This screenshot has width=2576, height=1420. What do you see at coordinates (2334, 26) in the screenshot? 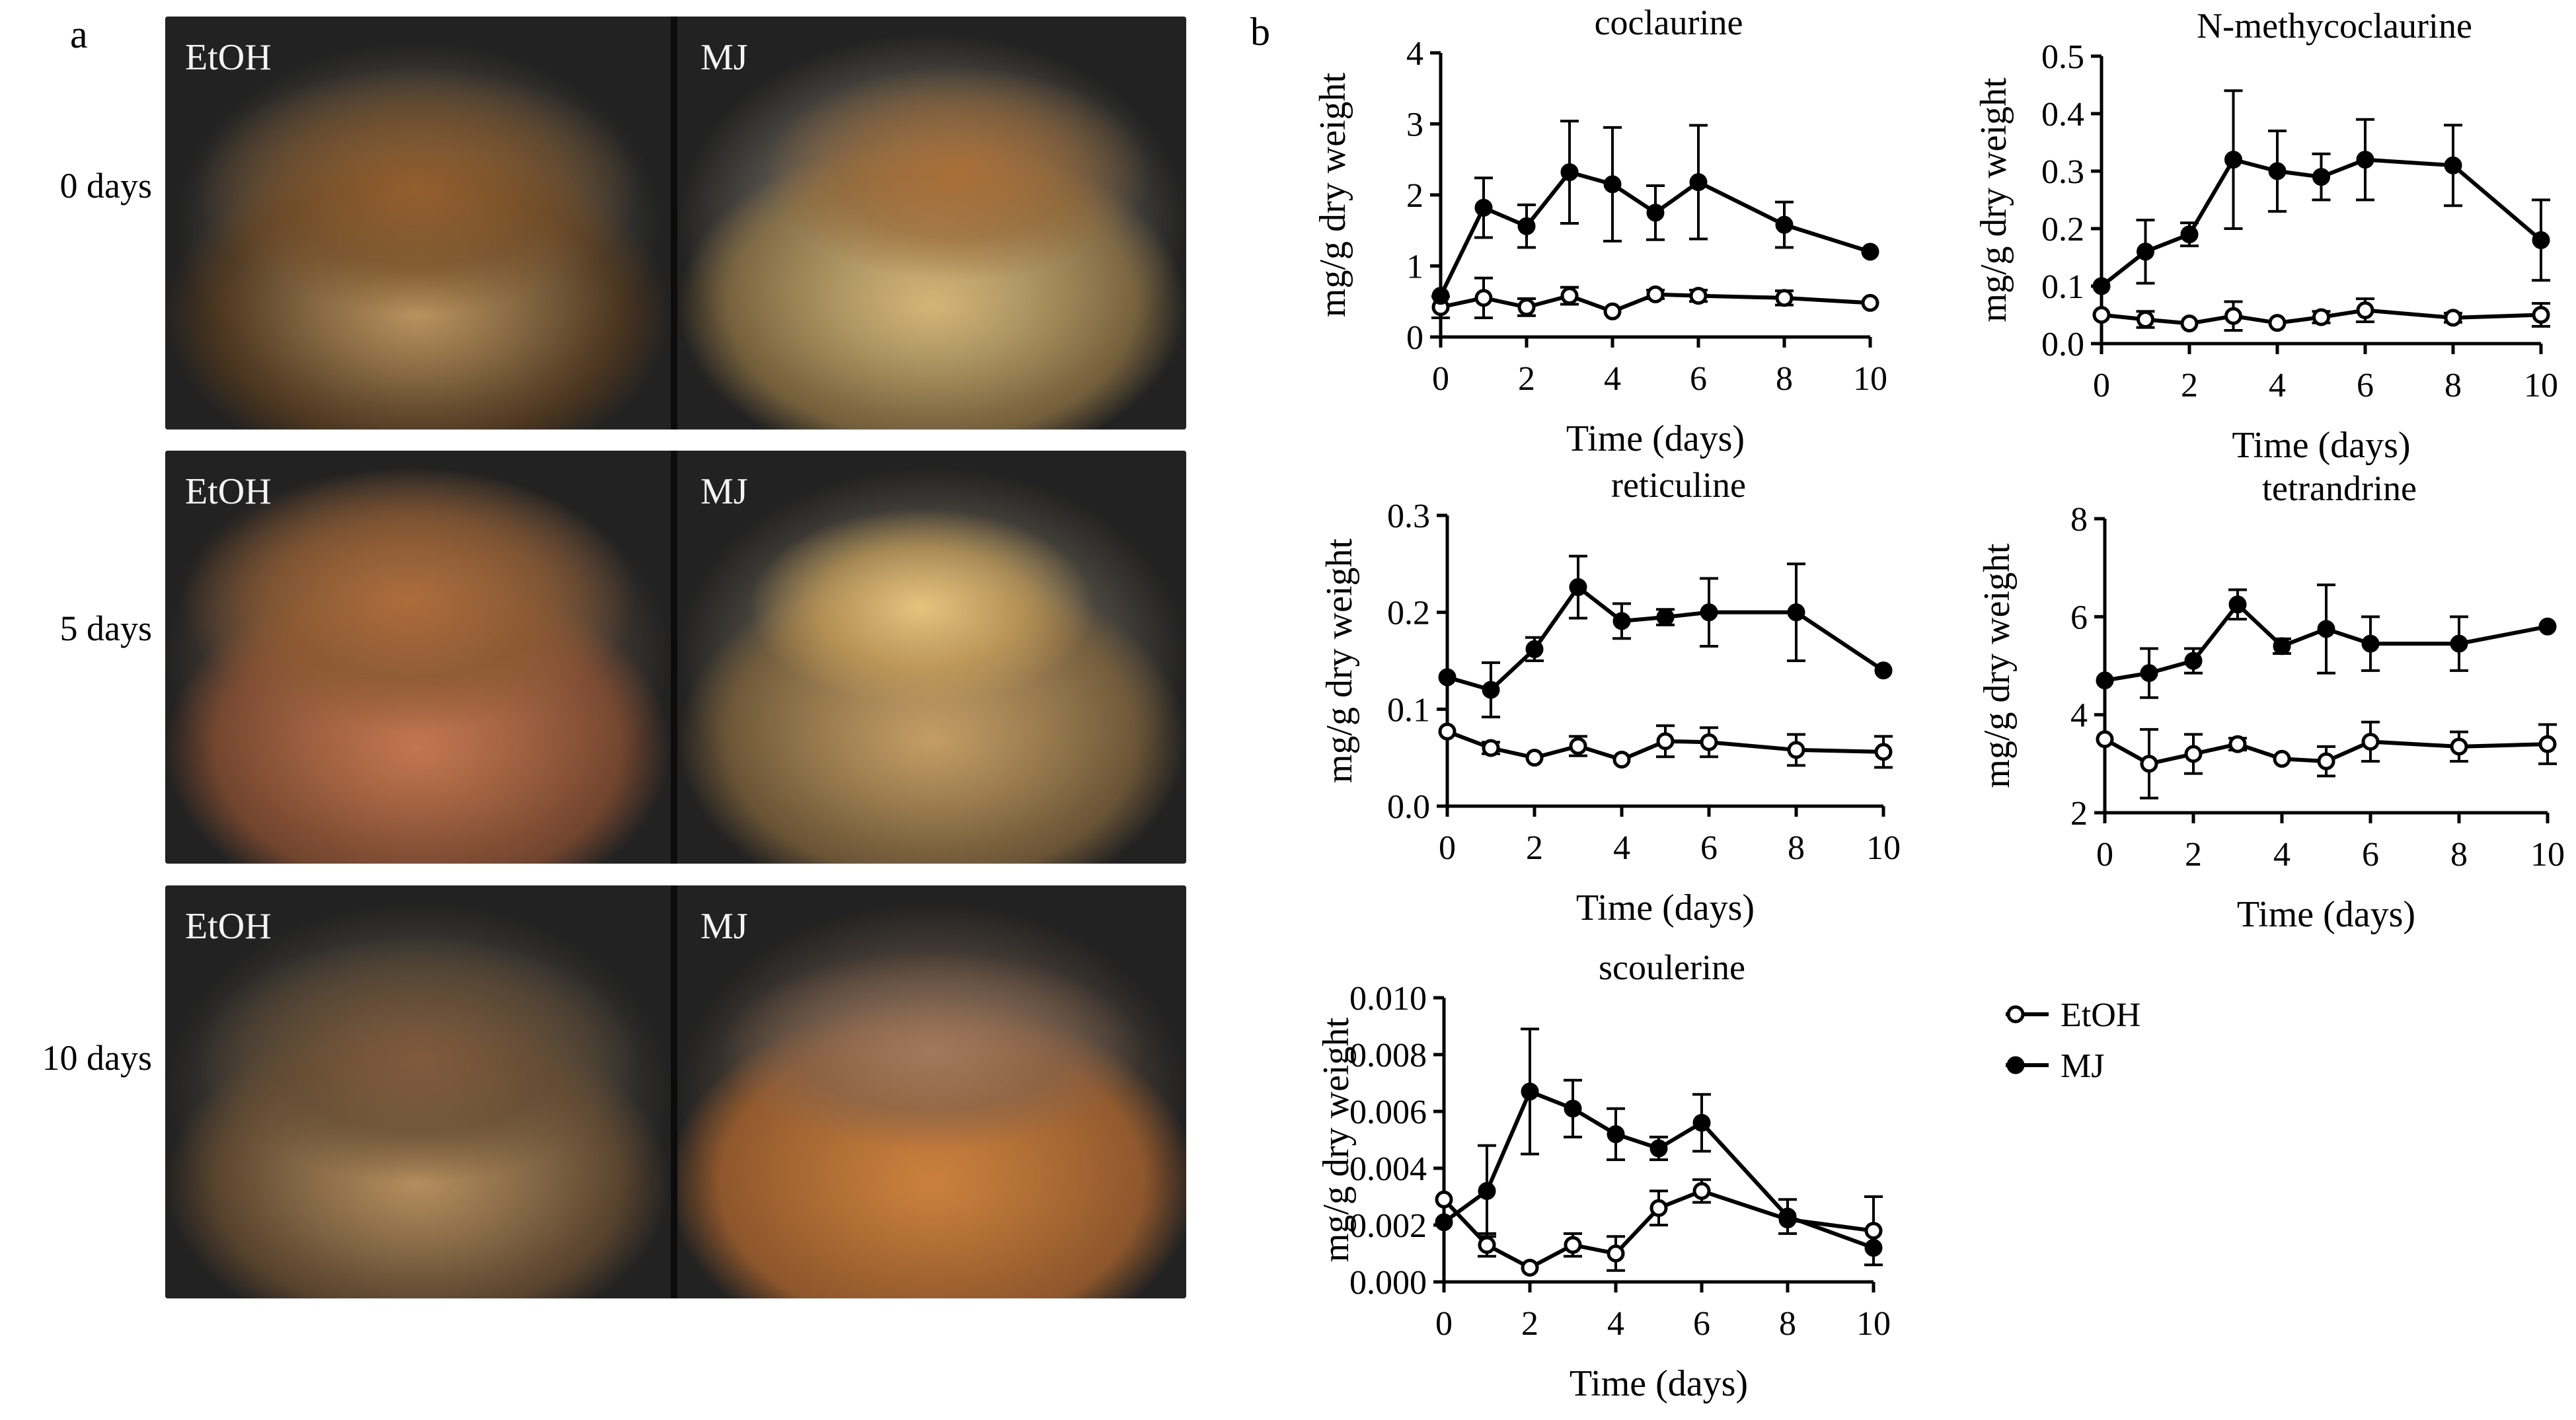
I see `n-methycoclaurine-chart-title: N-methycoclaurine` at bounding box center [2334, 26].